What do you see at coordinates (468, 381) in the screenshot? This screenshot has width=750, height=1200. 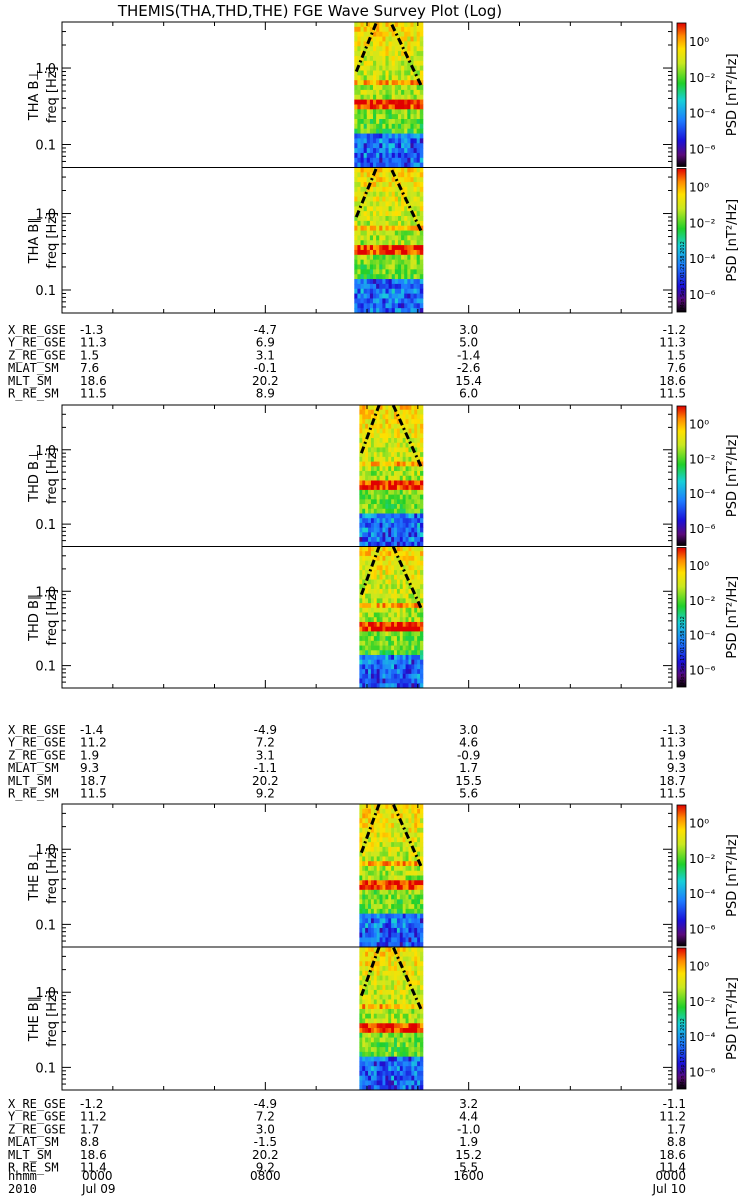 I see `ephemeris-value: 15.4` at bounding box center [468, 381].